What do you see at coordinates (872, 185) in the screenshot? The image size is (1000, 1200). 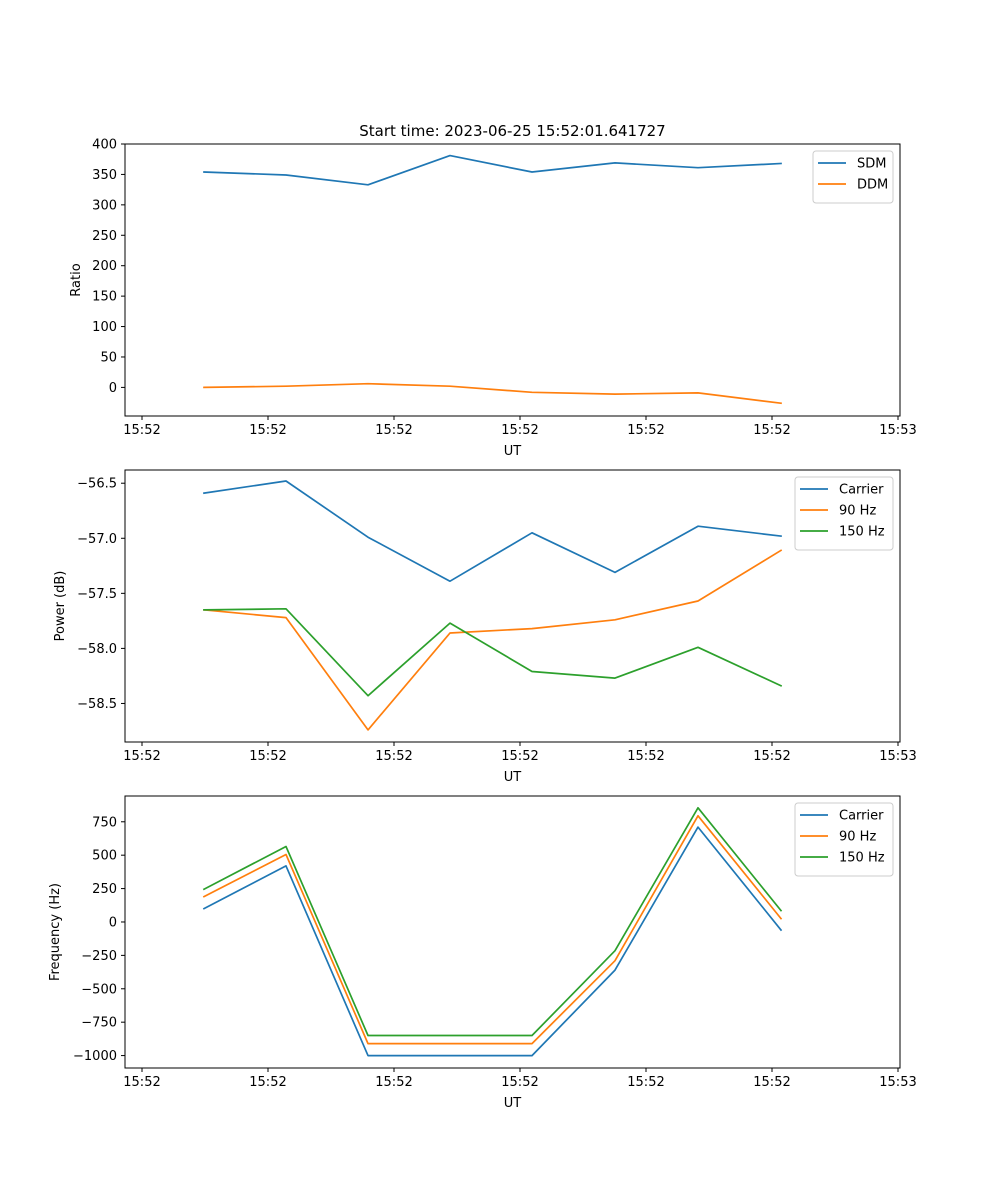 I see `legend-label: DDM` at bounding box center [872, 185].